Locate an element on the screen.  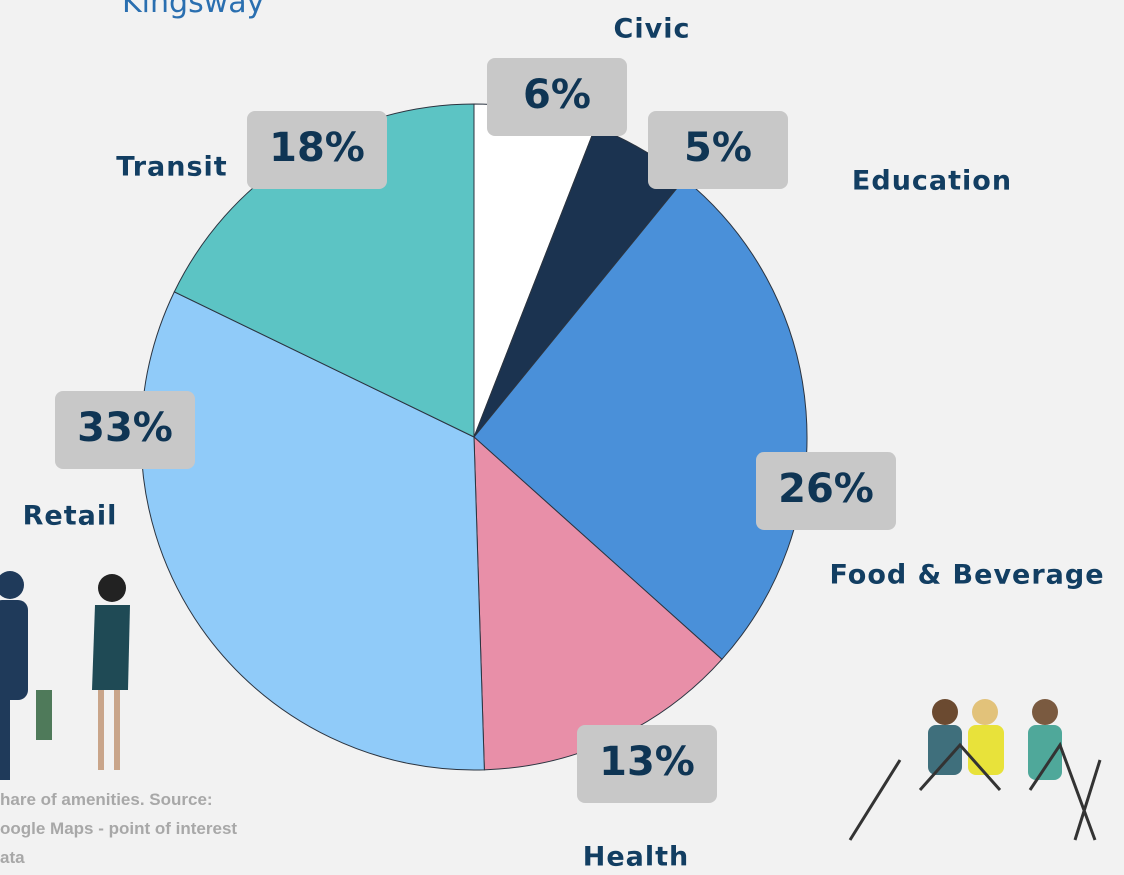
value-label: 13% is located at coordinates (647, 762).